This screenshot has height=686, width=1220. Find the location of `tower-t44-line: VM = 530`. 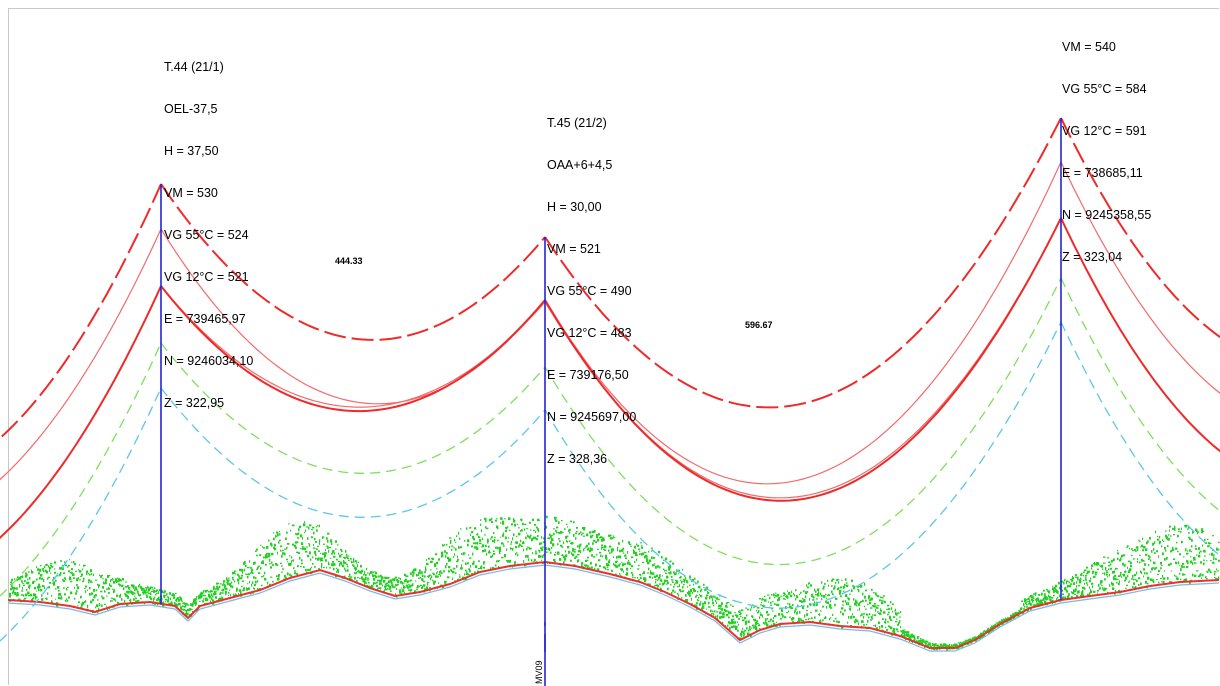

tower-t44-line: VM = 530 is located at coordinates (191, 193).